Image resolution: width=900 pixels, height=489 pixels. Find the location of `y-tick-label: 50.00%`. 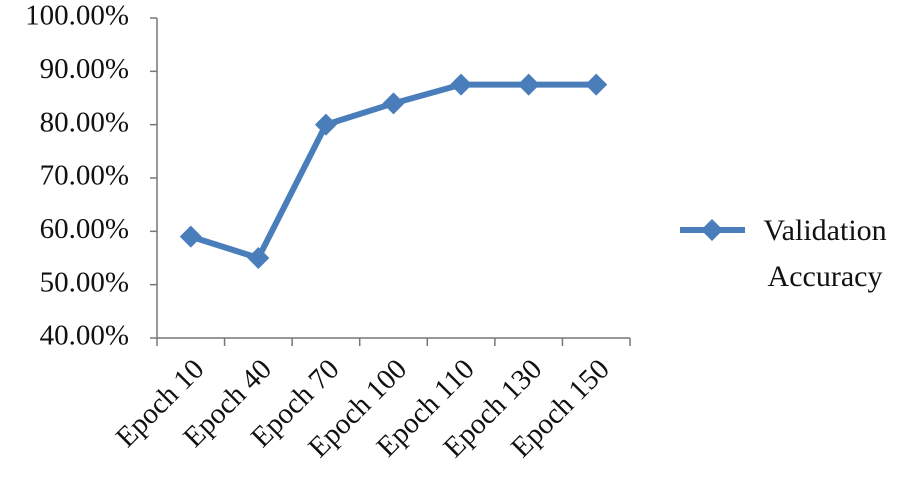

y-tick-label: 50.00% is located at coordinates (84, 282).